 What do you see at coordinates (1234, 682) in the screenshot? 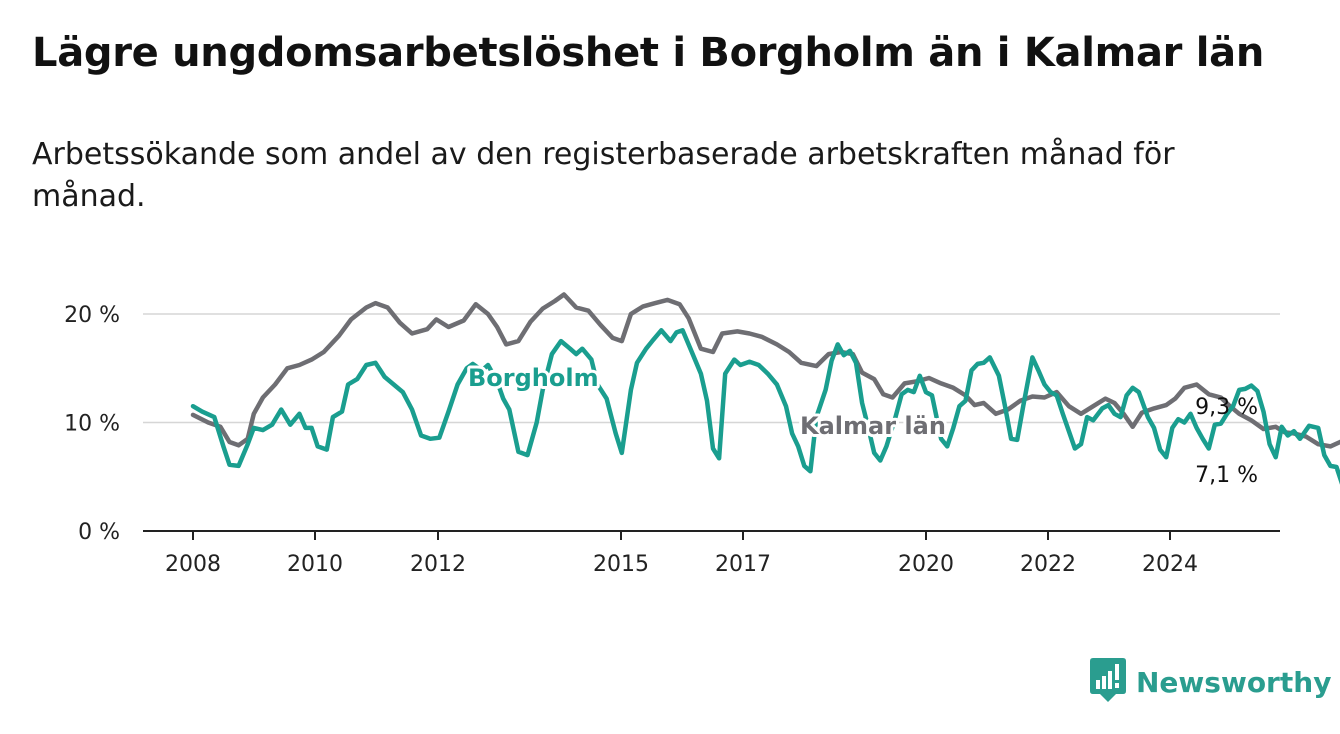
I see `brand-name: Newsworthy` at bounding box center [1234, 682].